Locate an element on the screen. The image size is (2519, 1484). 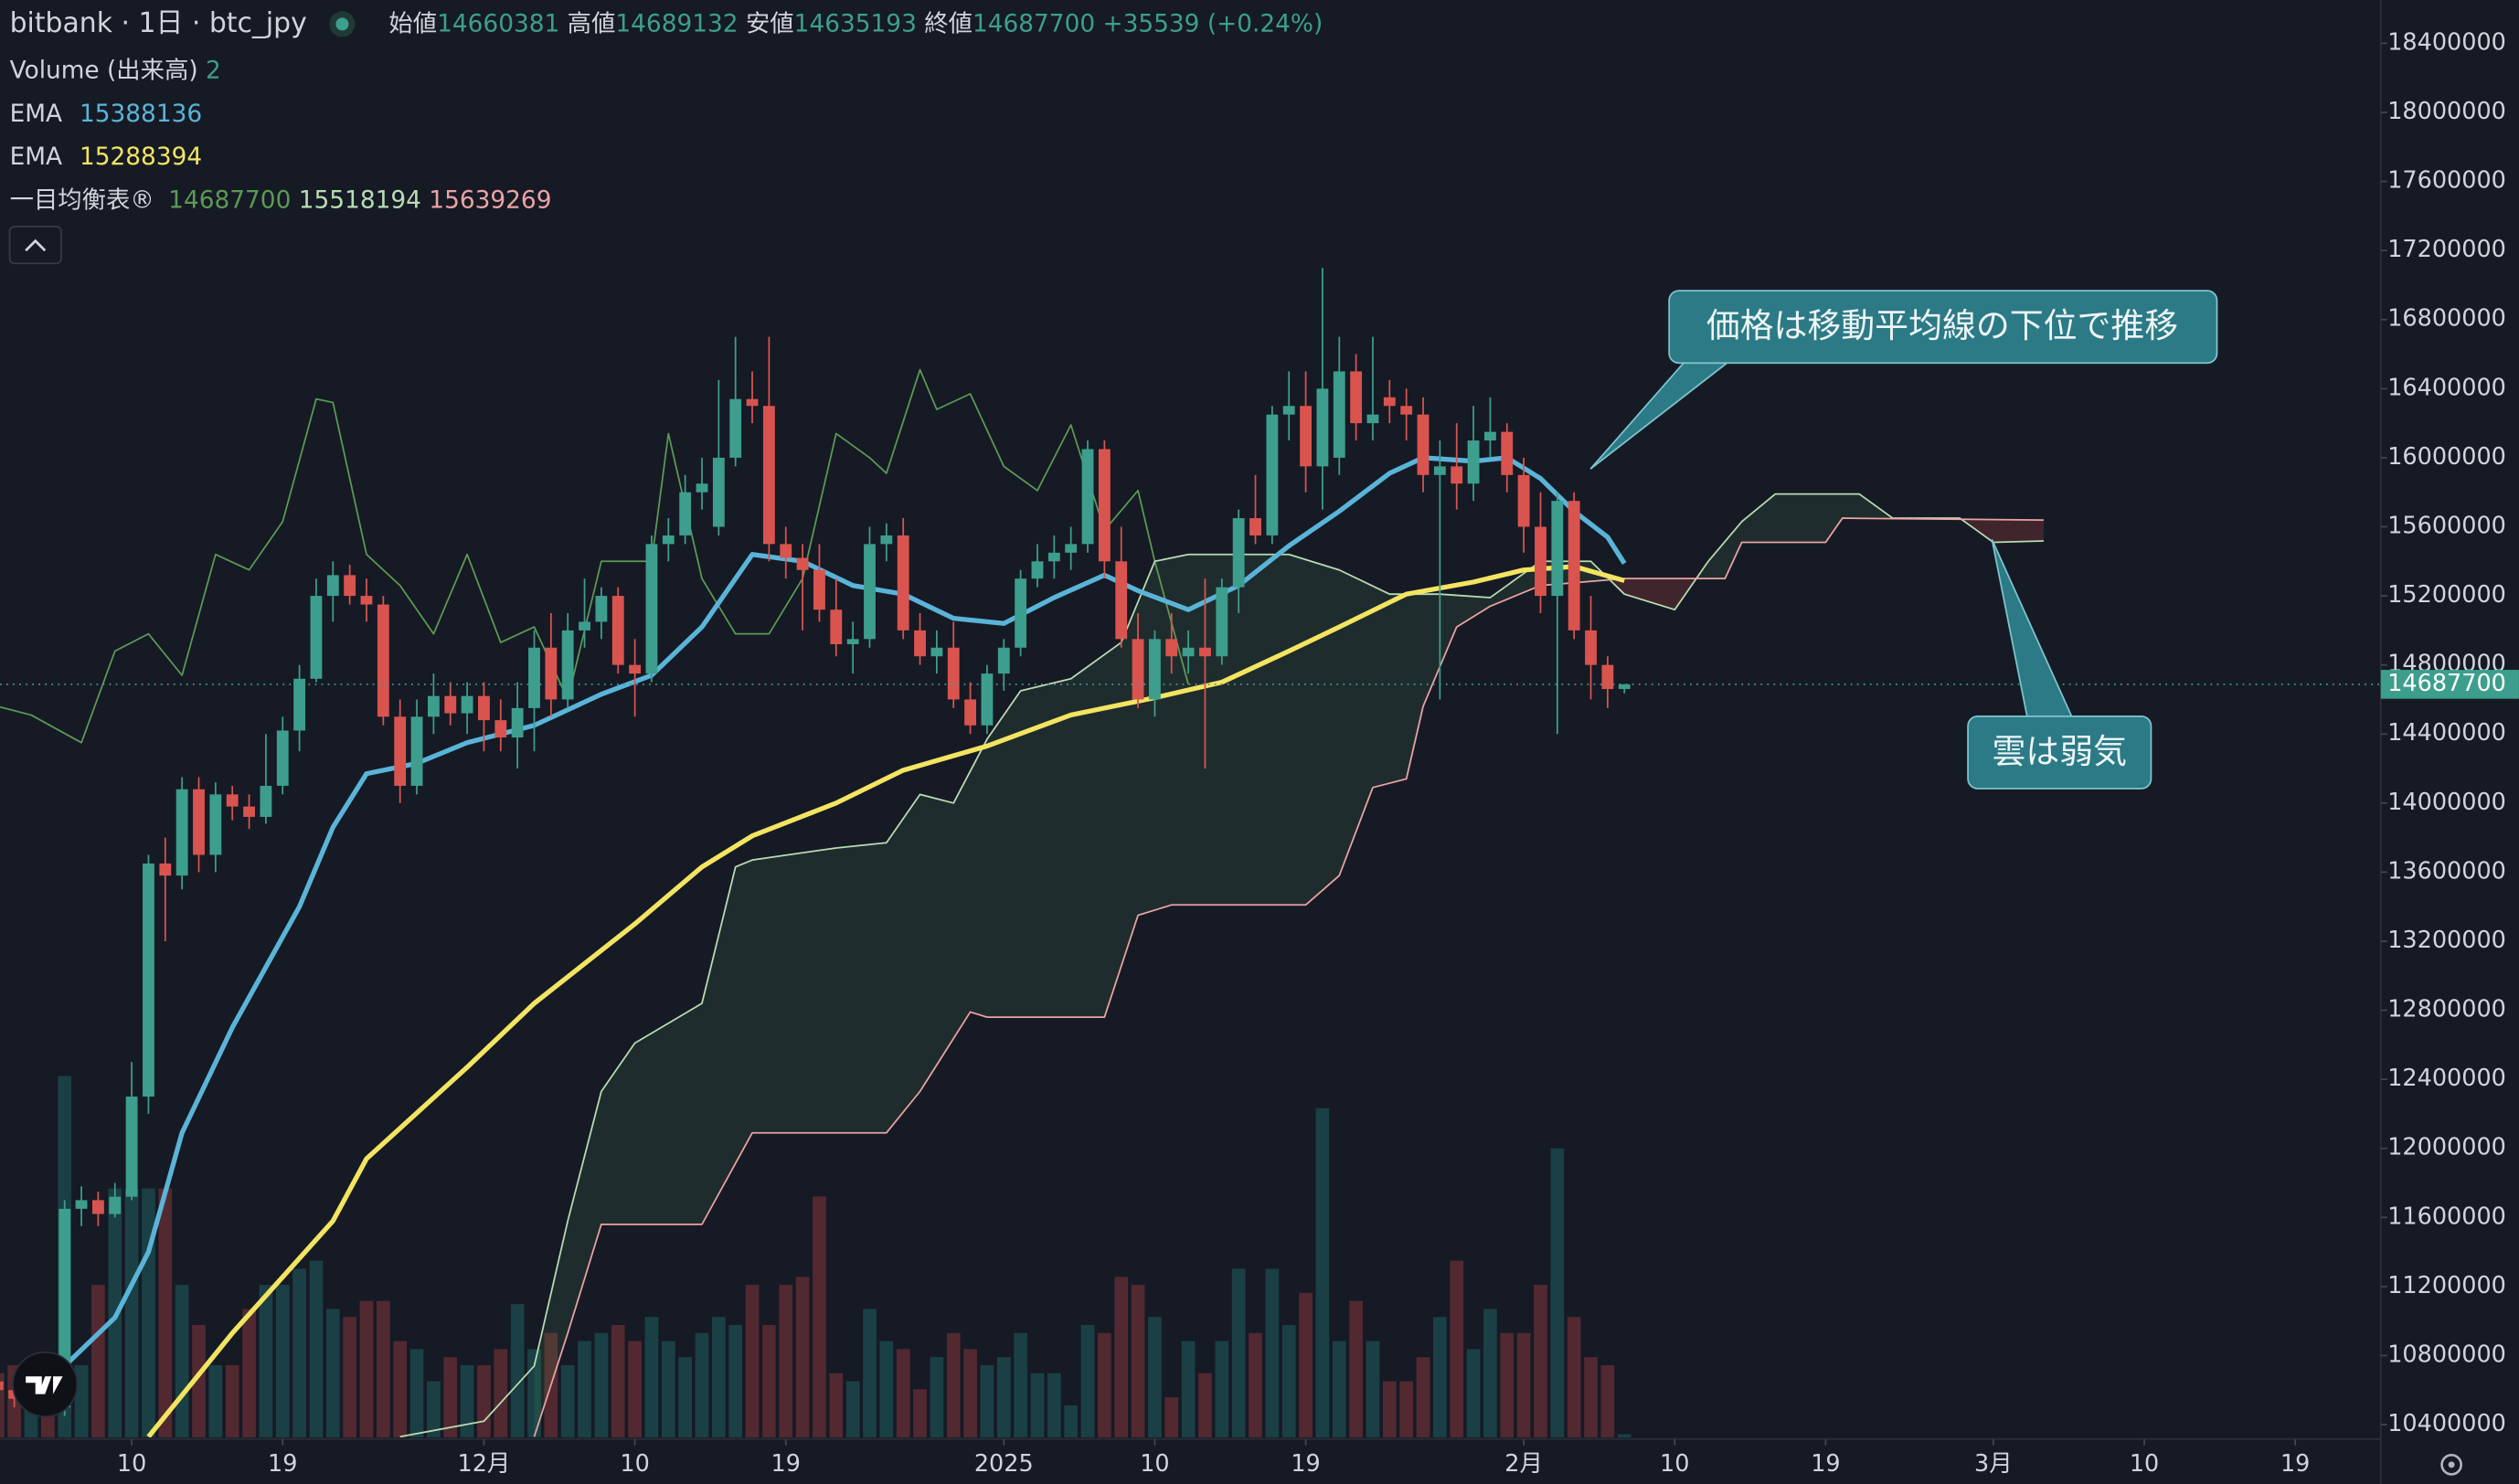
x-tick-label: 3月 is located at coordinates (1993, 1464).